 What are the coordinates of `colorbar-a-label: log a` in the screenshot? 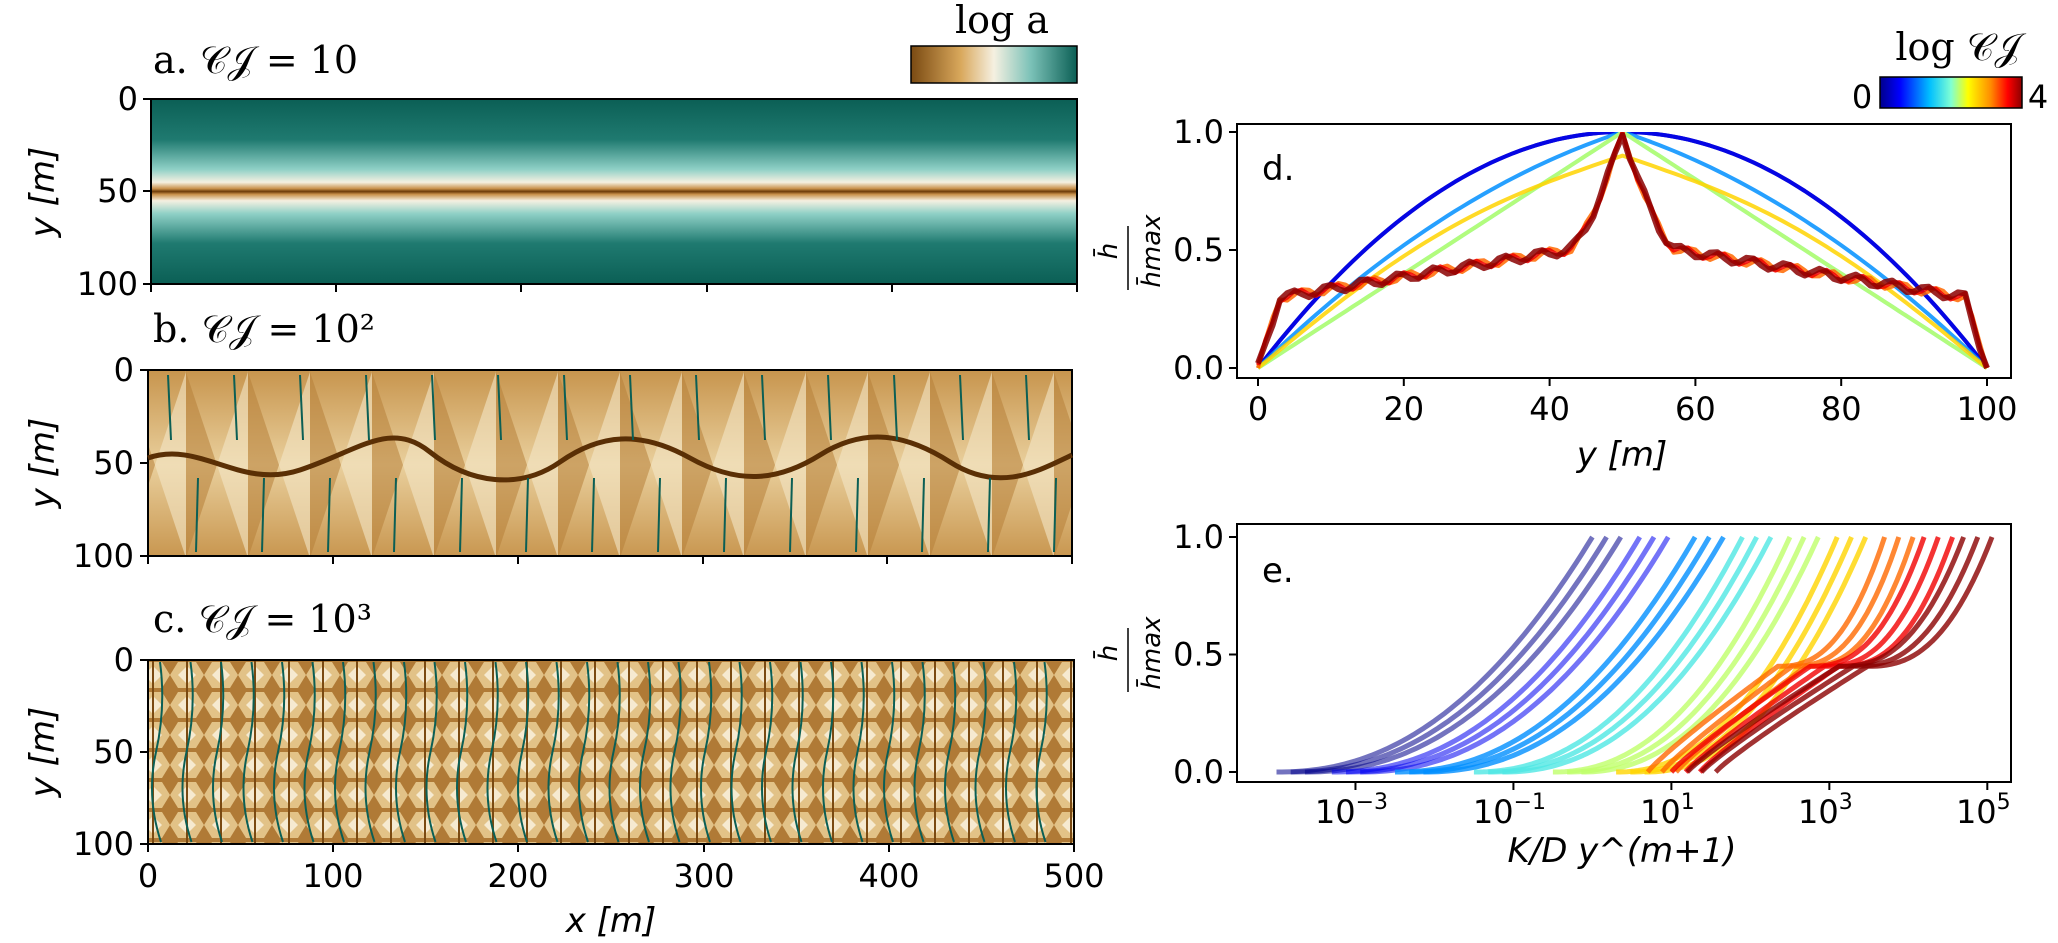 It's located at (1002, 21).